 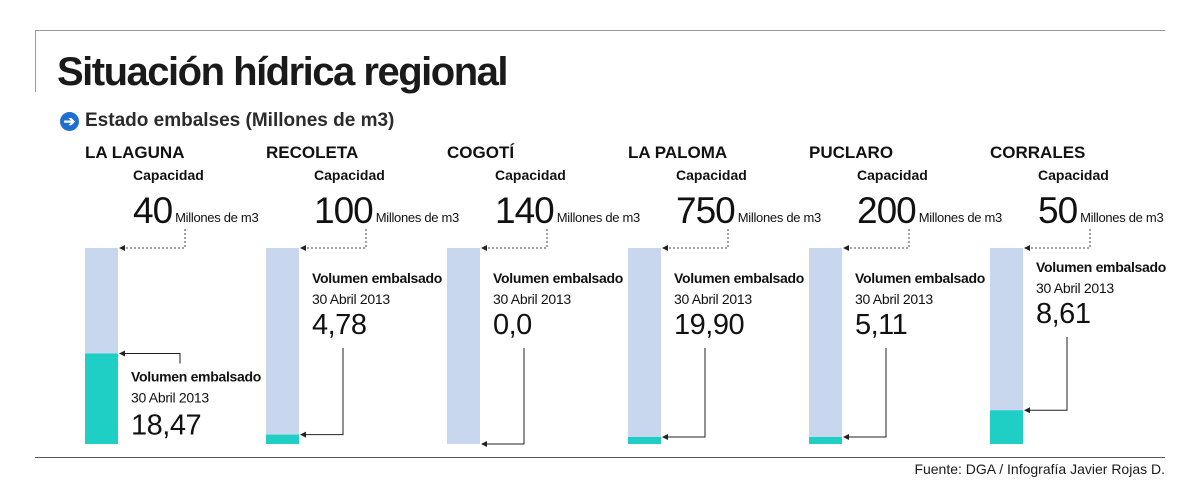 What do you see at coordinates (153, 210) in the screenshot?
I see `capacity-value: 40` at bounding box center [153, 210].